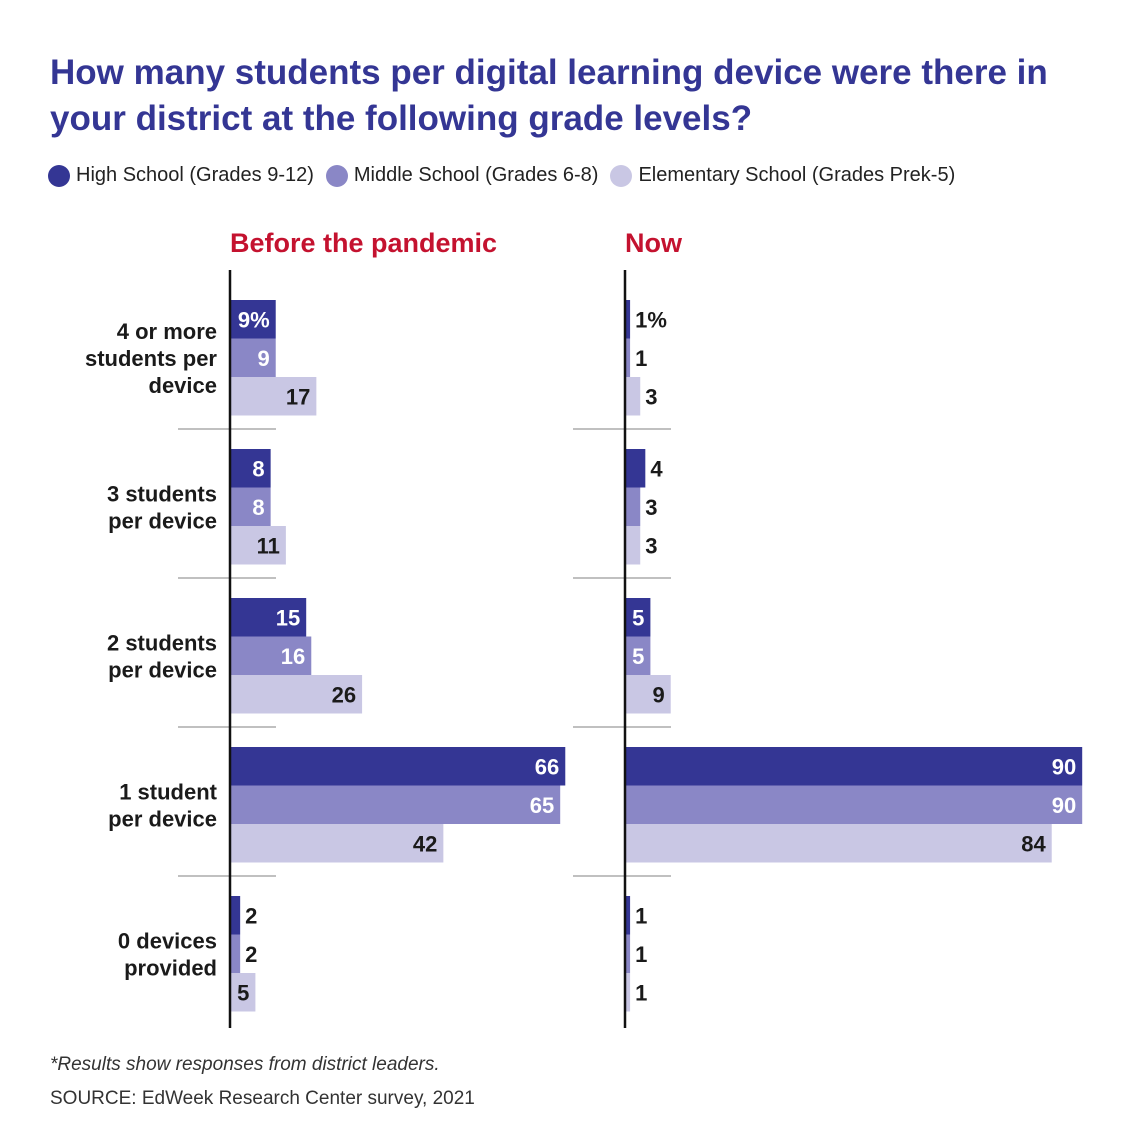 Image resolution: width=1138 pixels, height=1124 pixels. I want to click on category-label: 1 student per device, so click(163, 805).